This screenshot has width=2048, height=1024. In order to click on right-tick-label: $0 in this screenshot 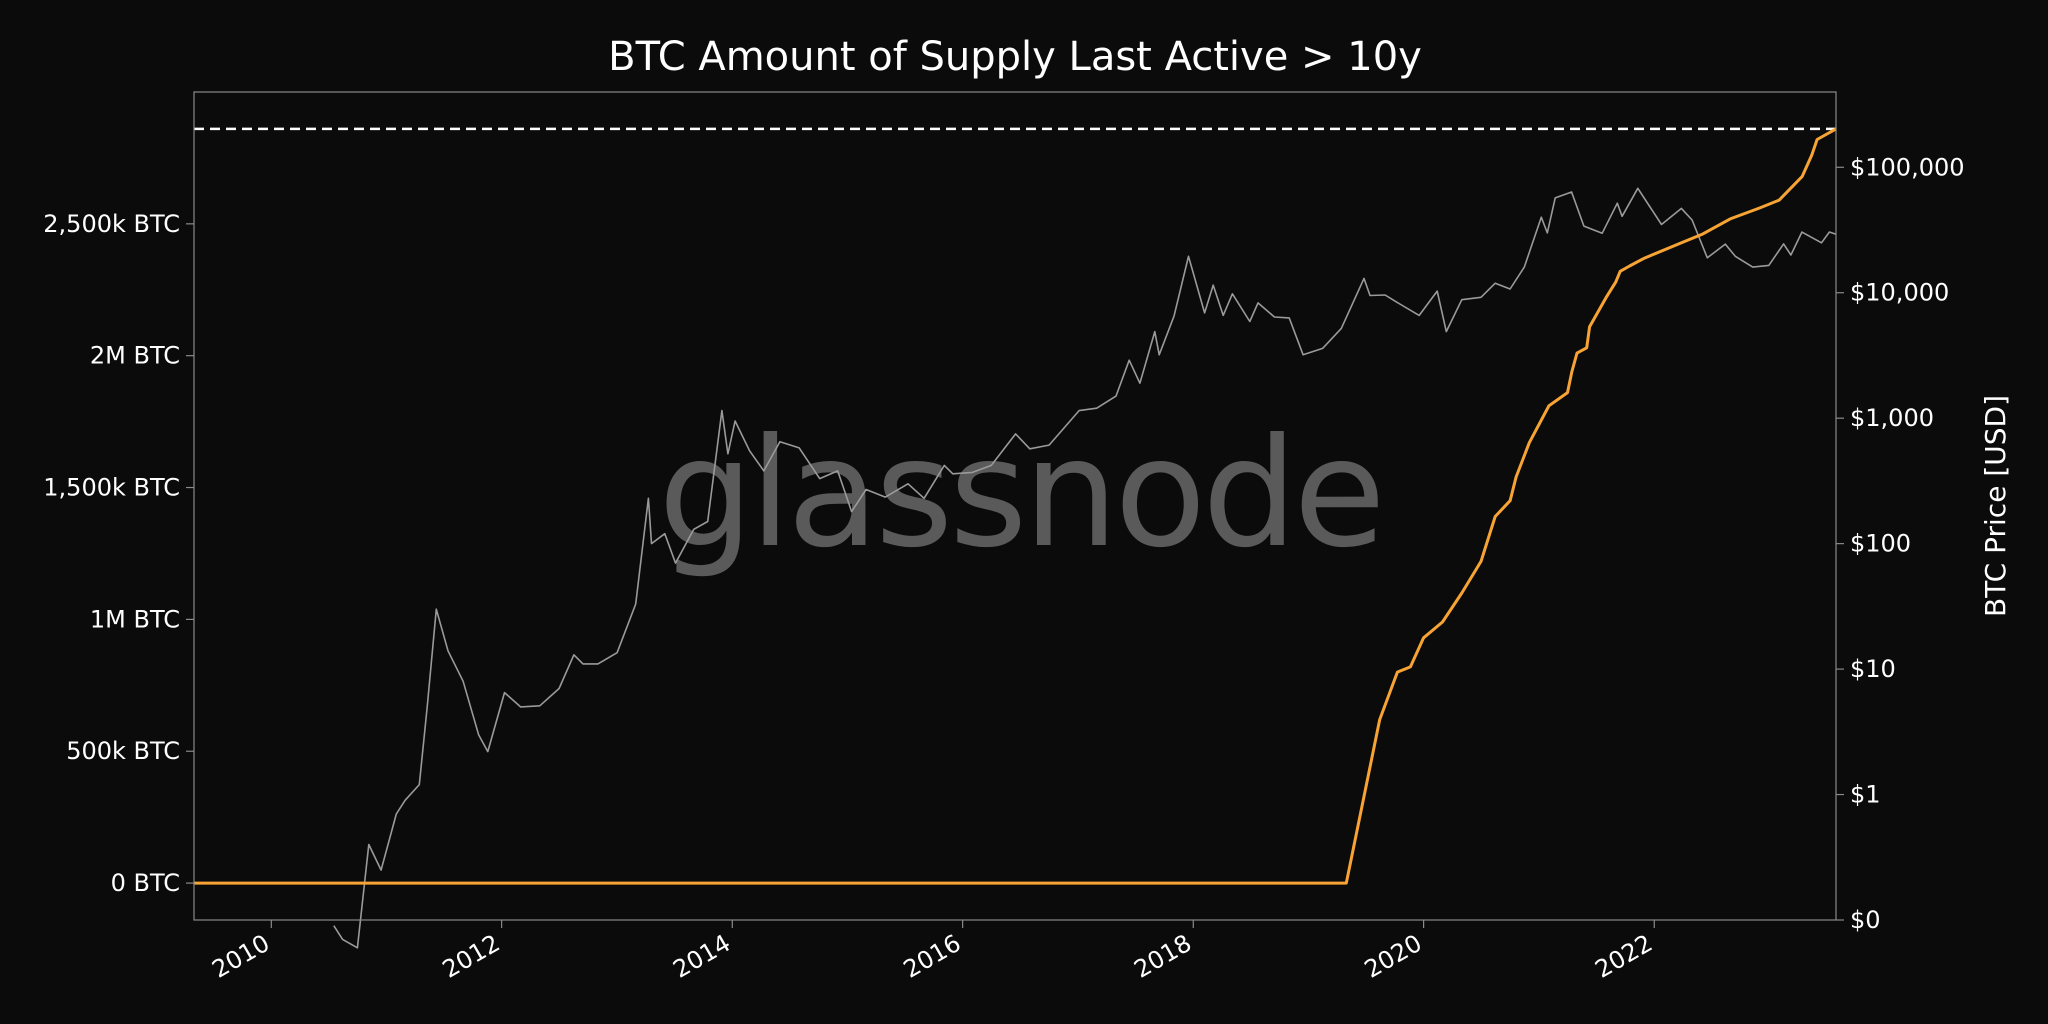, I will do `click(1865, 920)`.